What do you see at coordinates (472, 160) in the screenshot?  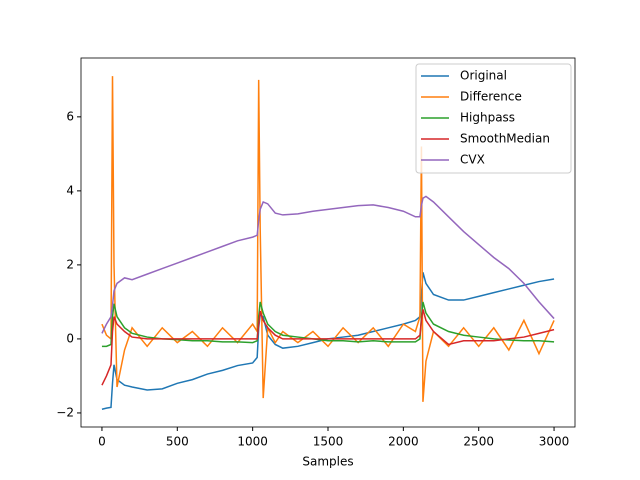 I see `legend-label: CVX` at bounding box center [472, 160].